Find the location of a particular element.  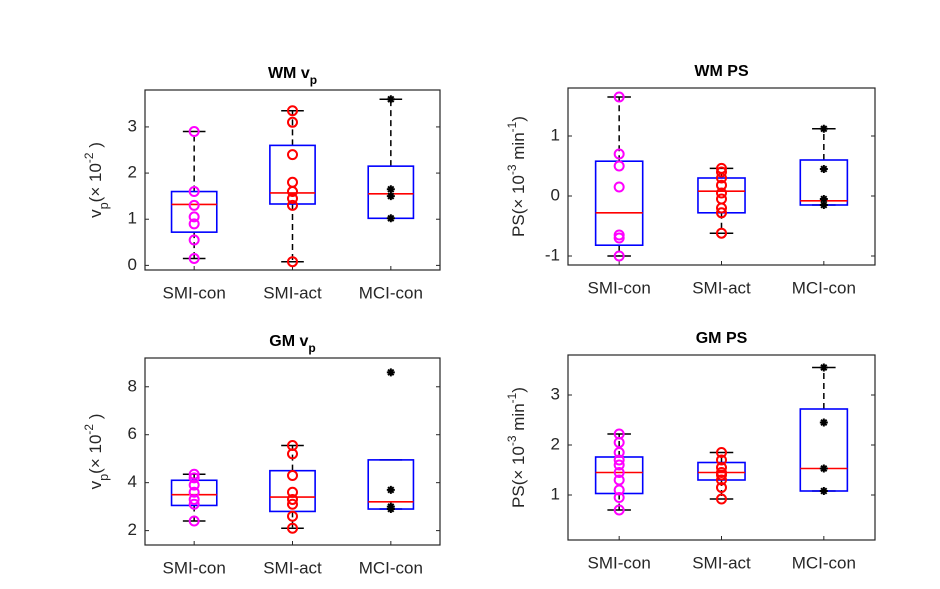

chart-title: GM PS is located at coordinates (722, 338).